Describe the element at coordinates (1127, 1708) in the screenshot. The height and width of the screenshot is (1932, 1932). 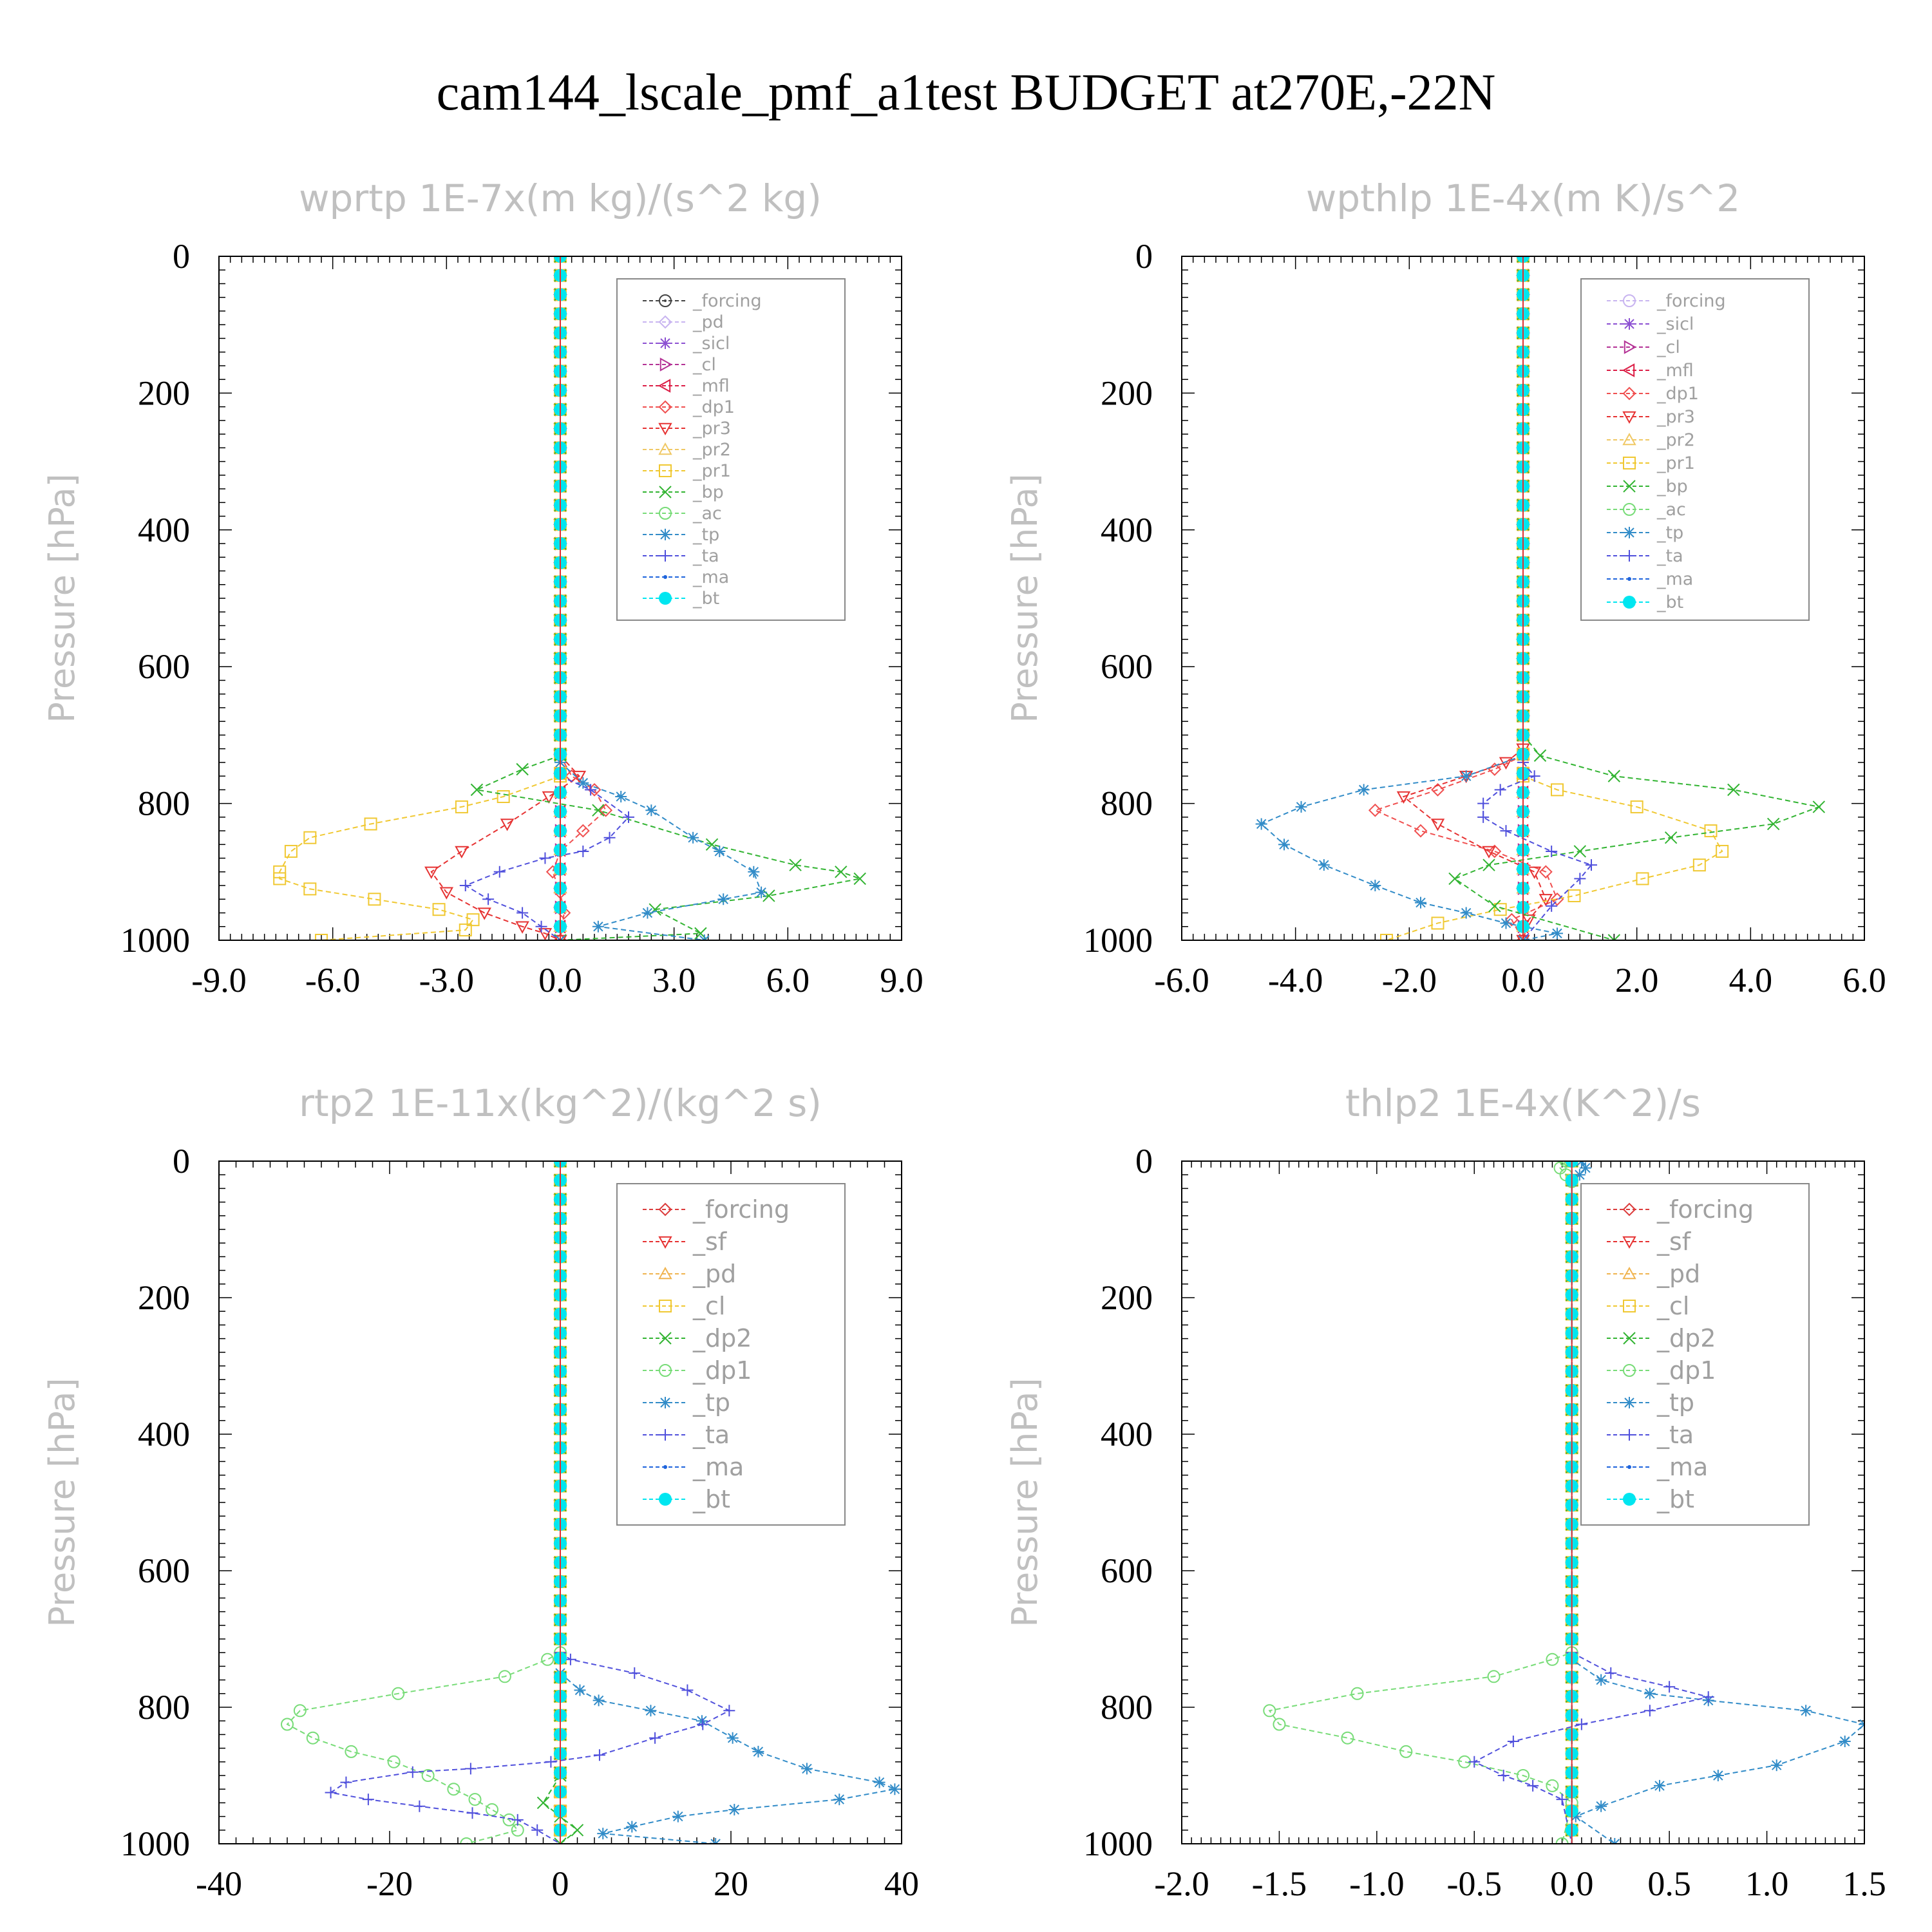
I see `y-tick-label: 800` at that location.